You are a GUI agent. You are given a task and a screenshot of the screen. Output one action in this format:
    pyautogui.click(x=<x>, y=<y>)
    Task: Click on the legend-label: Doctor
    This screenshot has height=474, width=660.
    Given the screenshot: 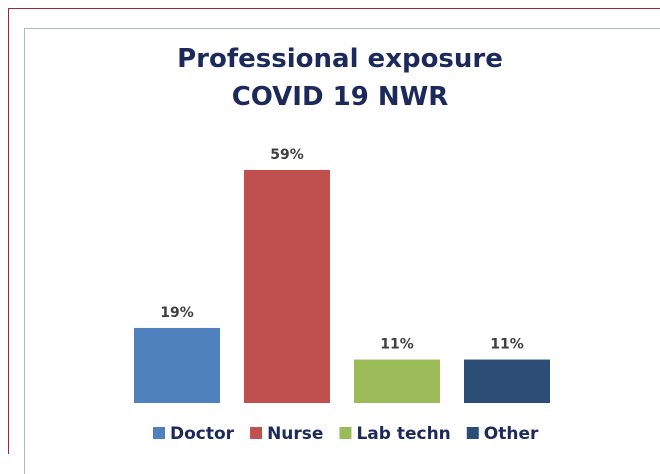 What is the action you would take?
    pyautogui.click(x=202, y=434)
    